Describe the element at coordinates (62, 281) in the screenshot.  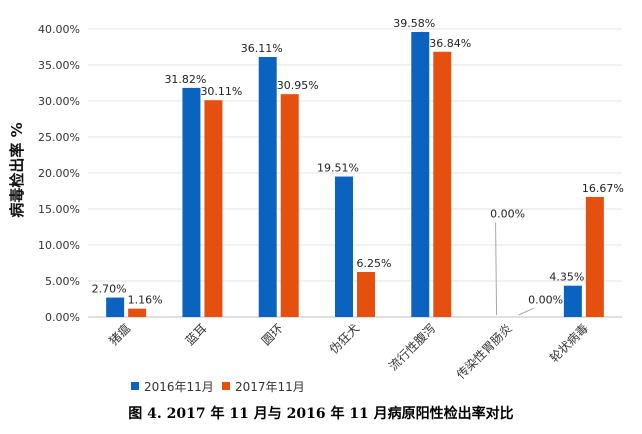
I see `y-tick-label: 5.00%` at that location.